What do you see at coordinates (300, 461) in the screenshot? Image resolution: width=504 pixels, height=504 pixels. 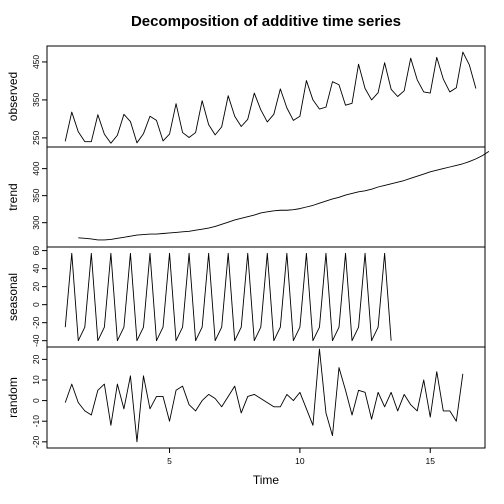 I see `x-tick-label-1: 10` at bounding box center [300, 461].